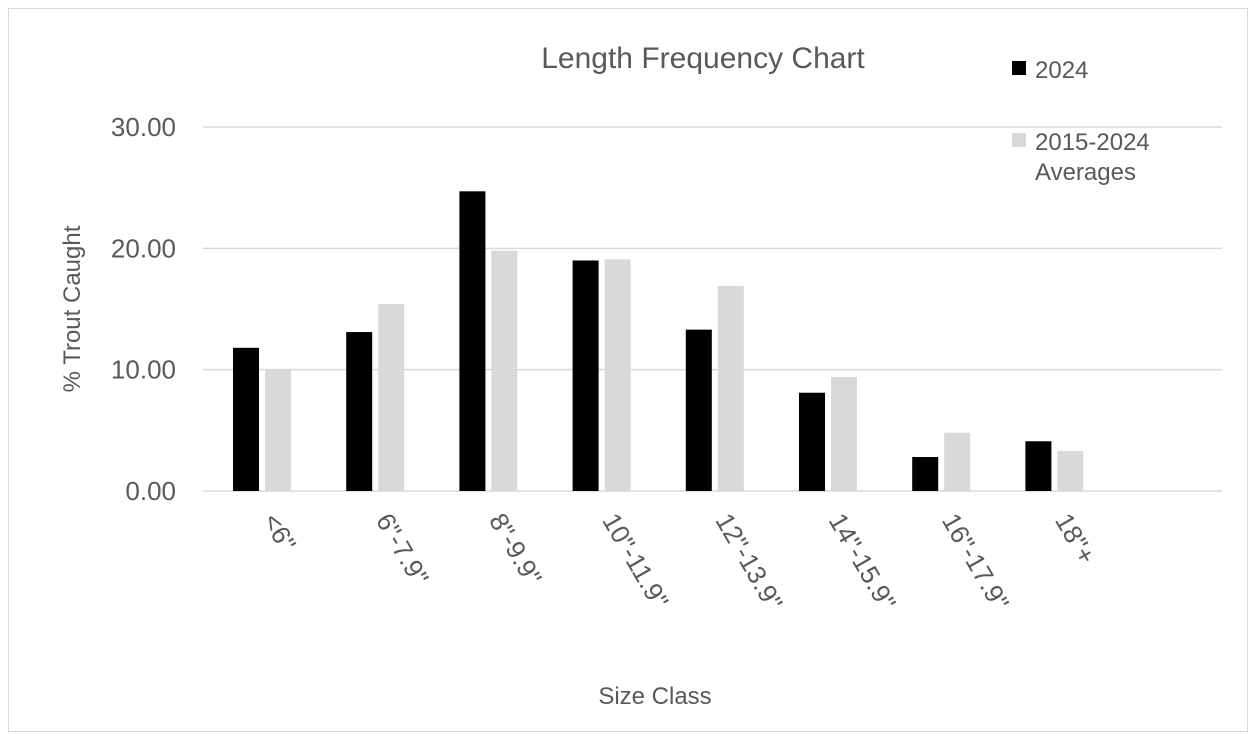 This screenshot has height=736, width=1253. Describe the element at coordinates (635, 561) in the screenshot. I see `x-tick-label: 10"-11.9"` at that location.